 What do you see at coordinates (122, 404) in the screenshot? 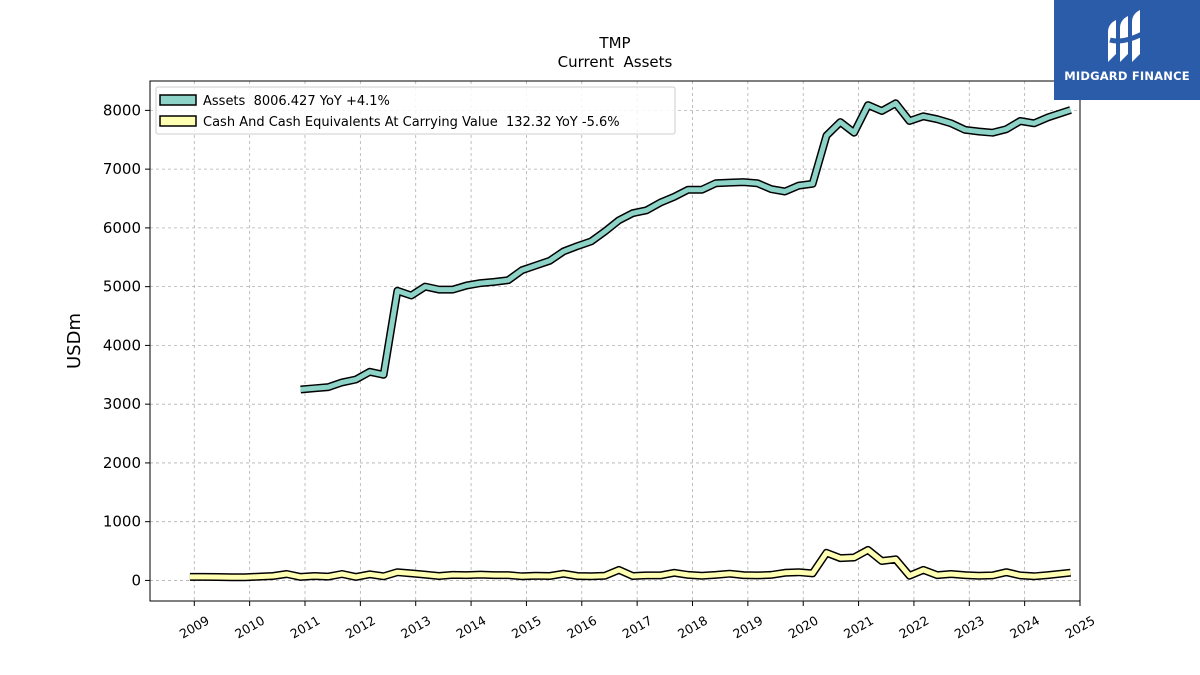
I see `y-tick-label: 3000` at bounding box center [122, 404].